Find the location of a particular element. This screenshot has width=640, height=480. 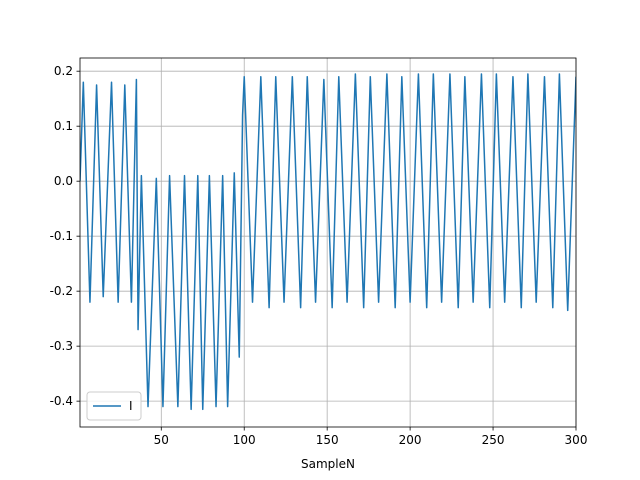

y-tick-label: 0.2 is located at coordinates (63, 71).